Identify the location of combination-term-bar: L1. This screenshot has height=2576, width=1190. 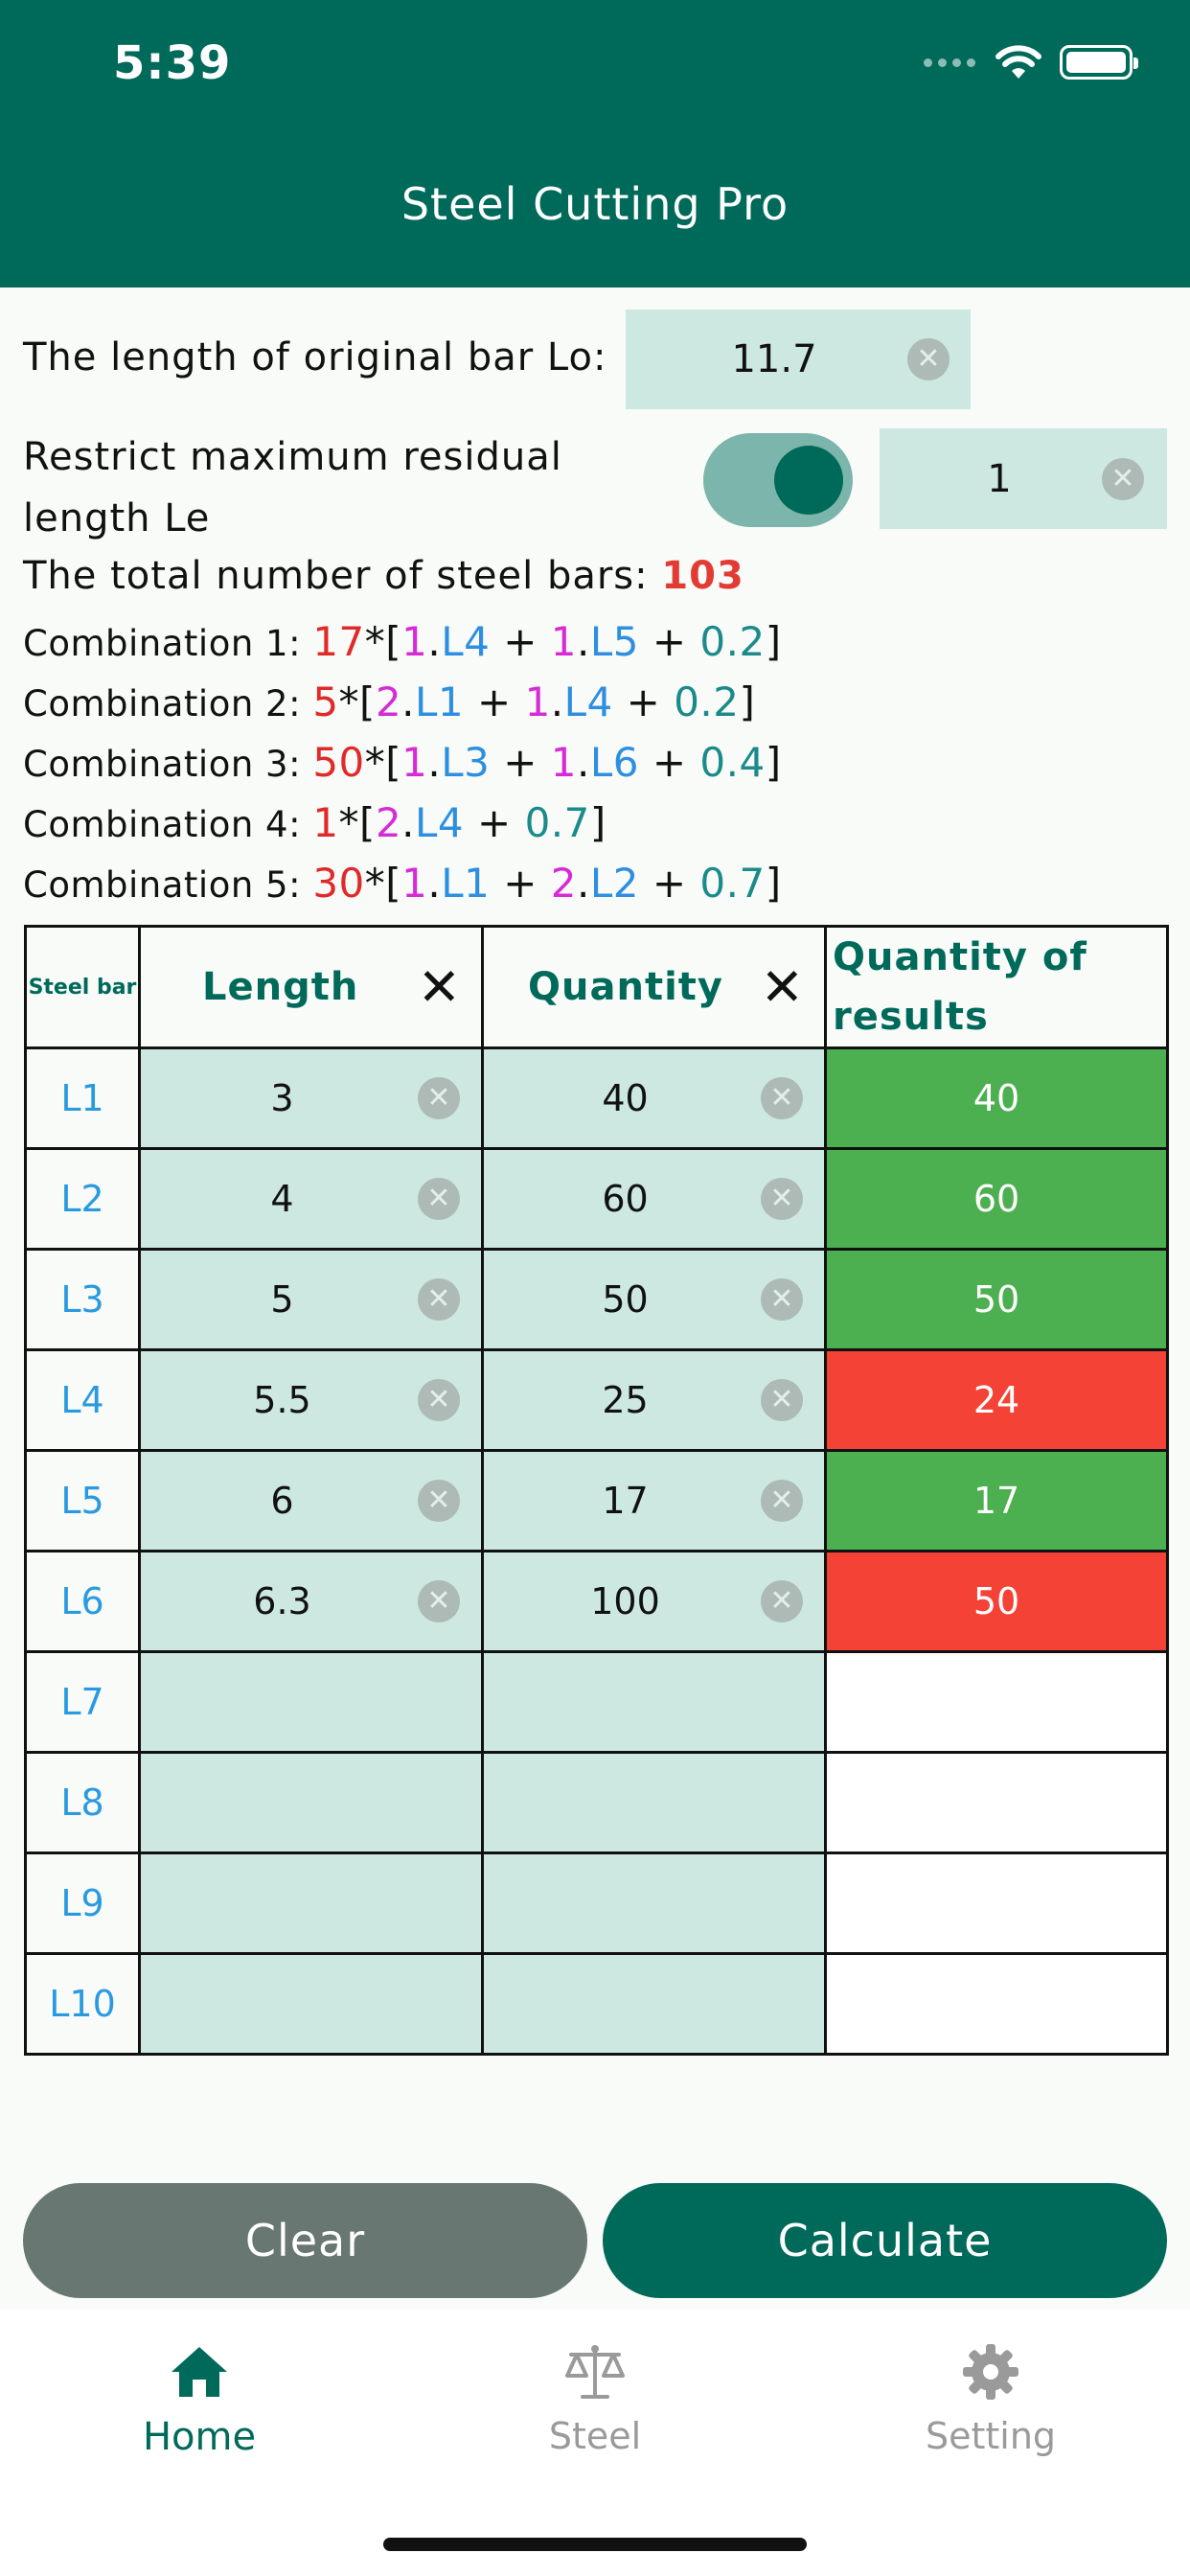
(466, 883).